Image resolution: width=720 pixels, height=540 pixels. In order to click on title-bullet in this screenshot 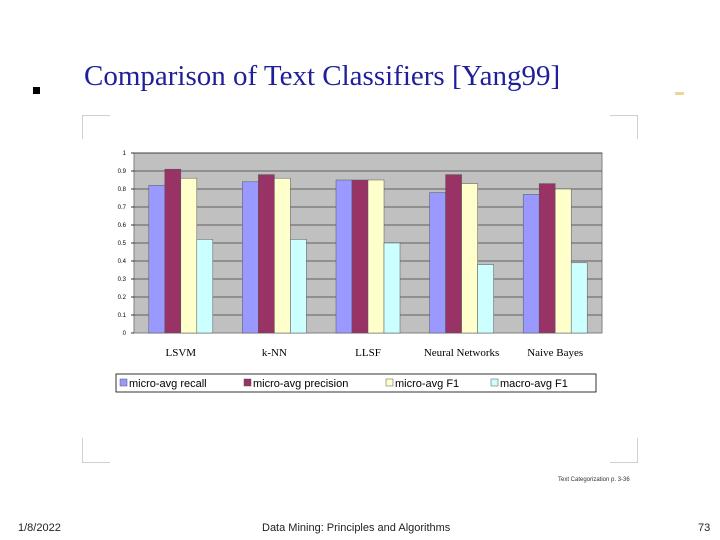, I will do `click(36, 90)`.